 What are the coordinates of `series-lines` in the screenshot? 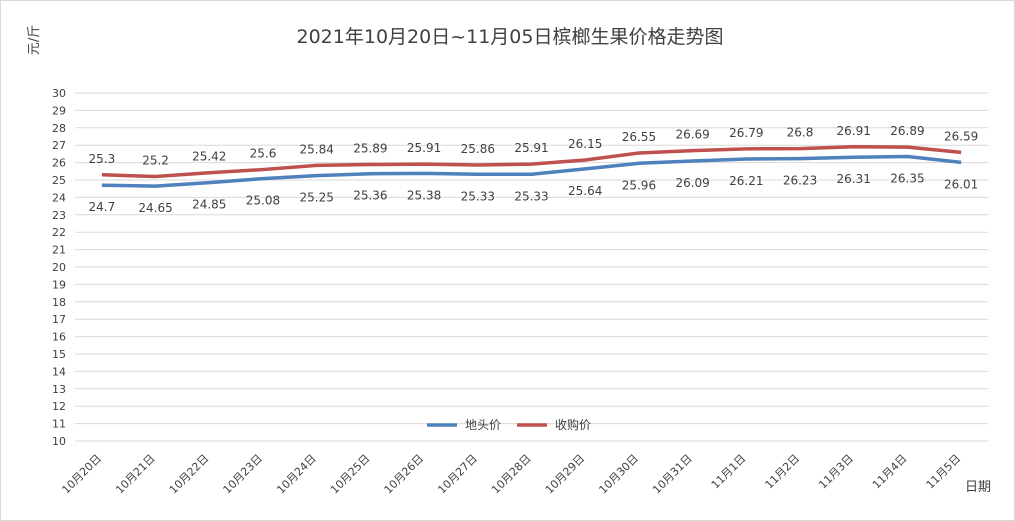 It's located at (531, 166).